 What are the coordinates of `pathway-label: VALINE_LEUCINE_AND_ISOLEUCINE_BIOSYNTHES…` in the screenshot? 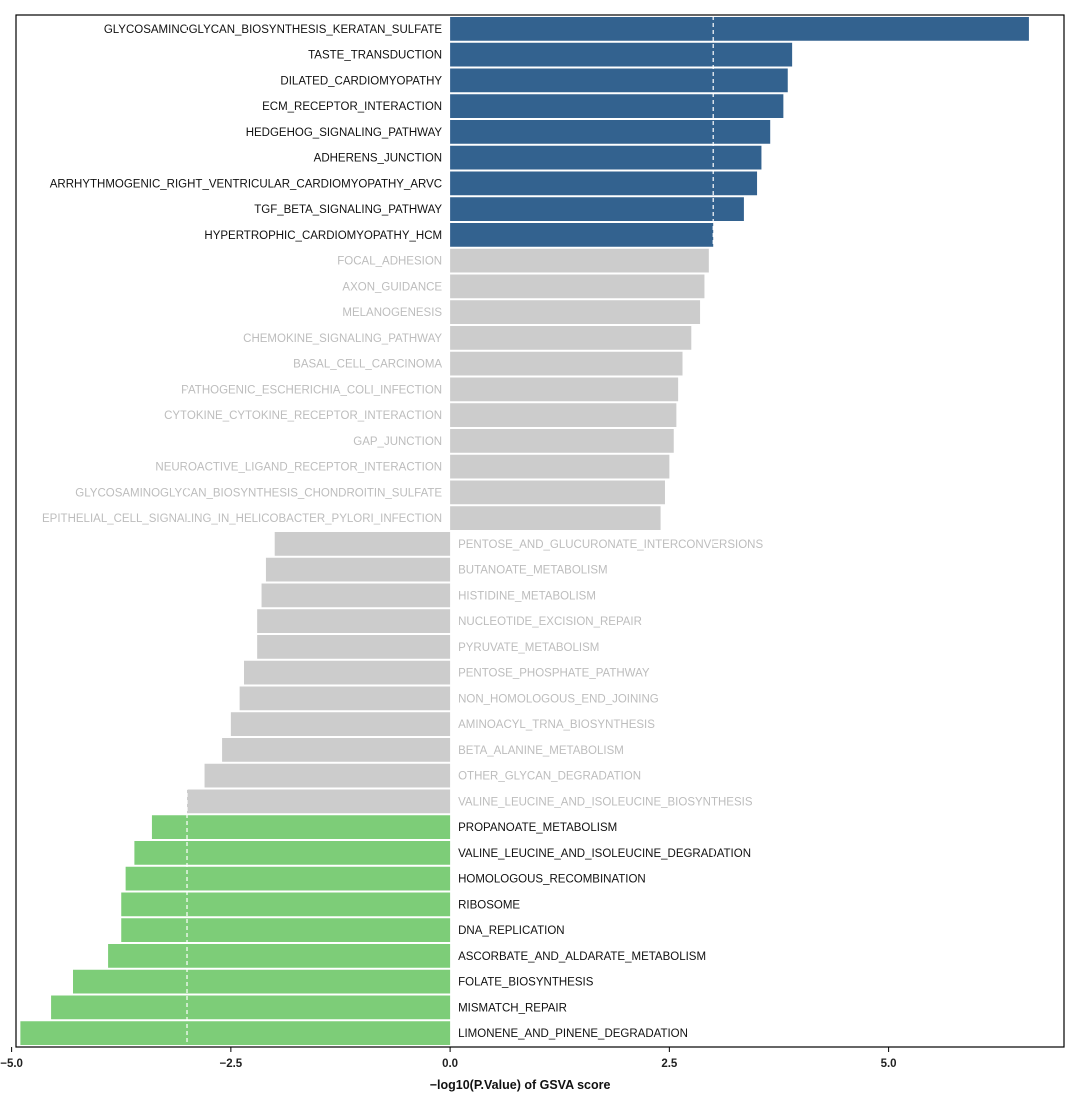 It's located at (605, 802).